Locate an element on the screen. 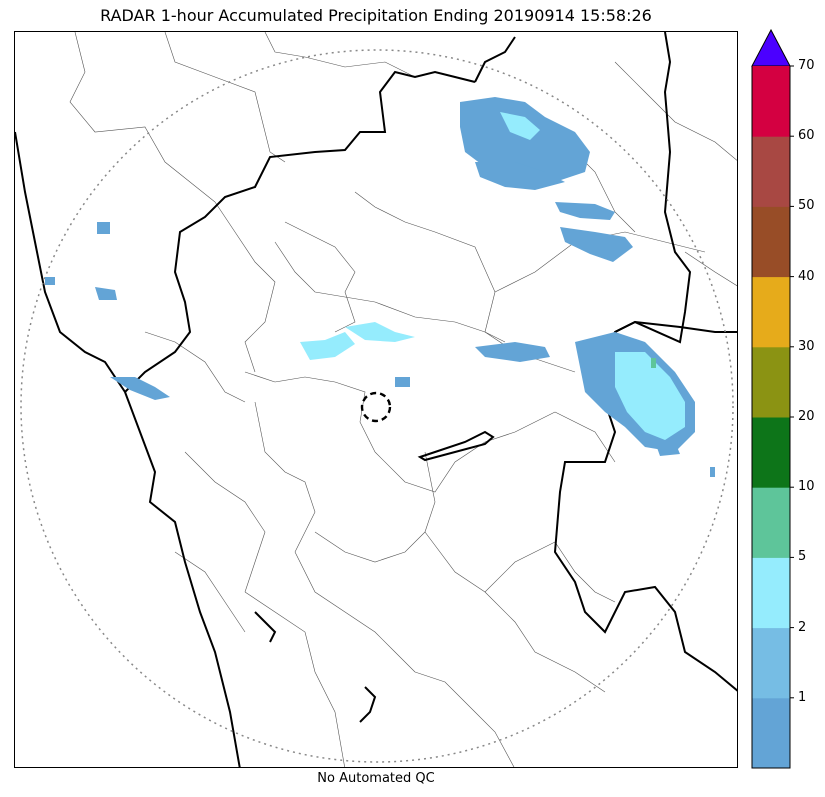  qc-note: No Automated QC is located at coordinates (376, 778).